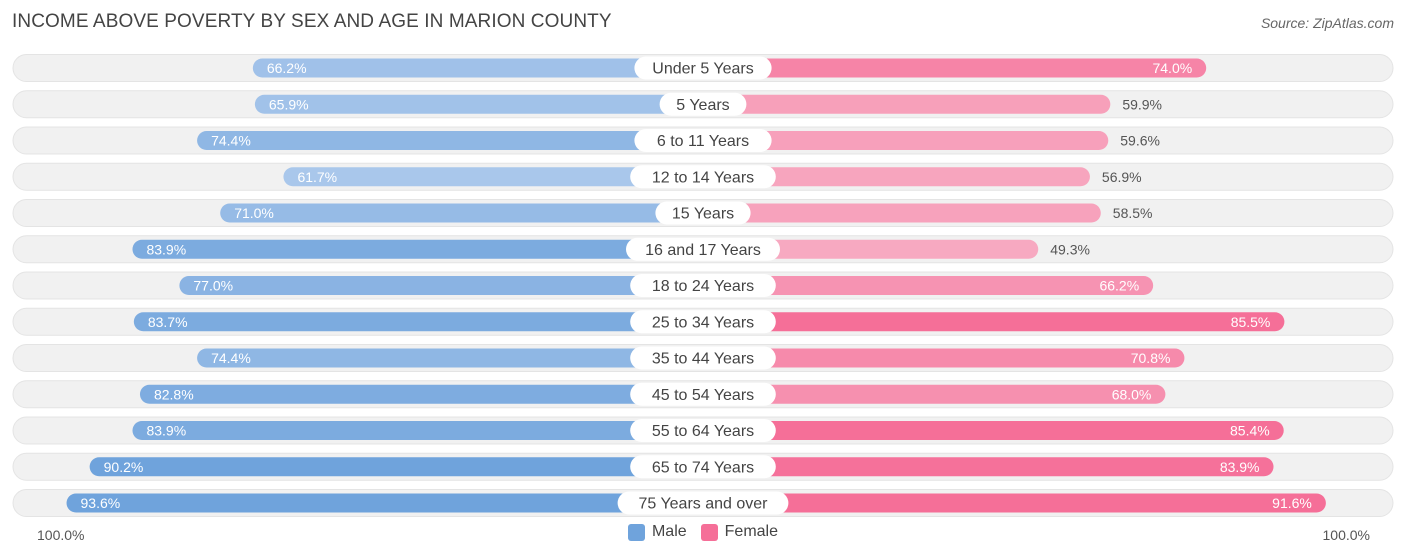 Image resolution: width=1406 pixels, height=559 pixels. What do you see at coordinates (636, 532) in the screenshot?
I see `legend-swatch-male` at bounding box center [636, 532].